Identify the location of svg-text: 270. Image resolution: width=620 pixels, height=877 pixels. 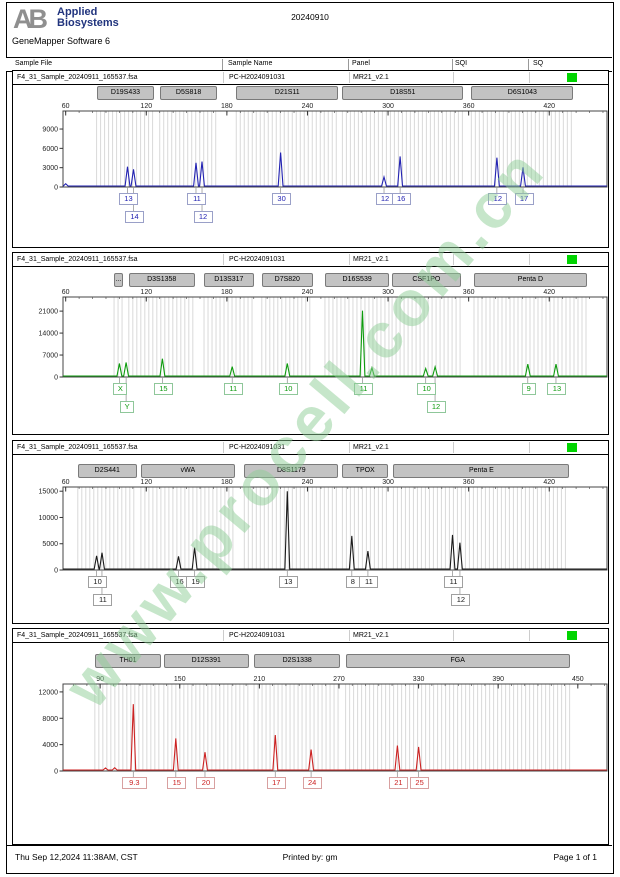
(339, 679).